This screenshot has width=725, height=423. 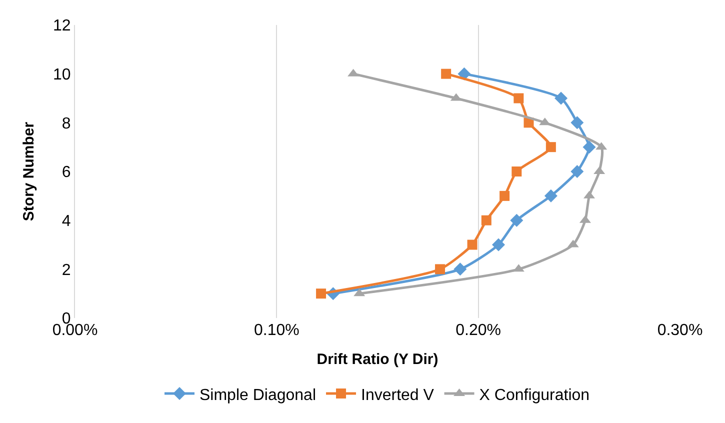 What do you see at coordinates (62, 75) in the screenshot?
I see `y-tick-label: 10` at bounding box center [62, 75].